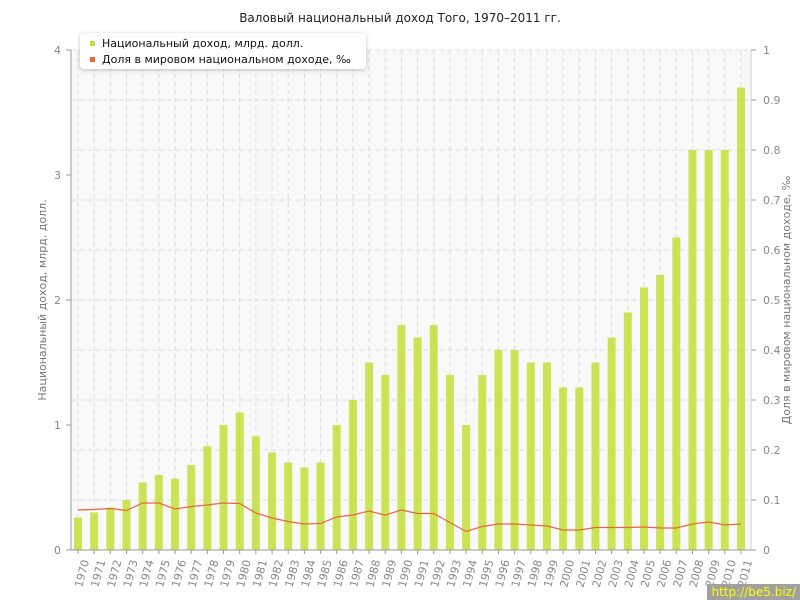 The image size is (800, 600). What do you see at coordinates (766, 50) in the screenshot?
I see `y2-tick-label: 1` at bounding box center [766, 50].